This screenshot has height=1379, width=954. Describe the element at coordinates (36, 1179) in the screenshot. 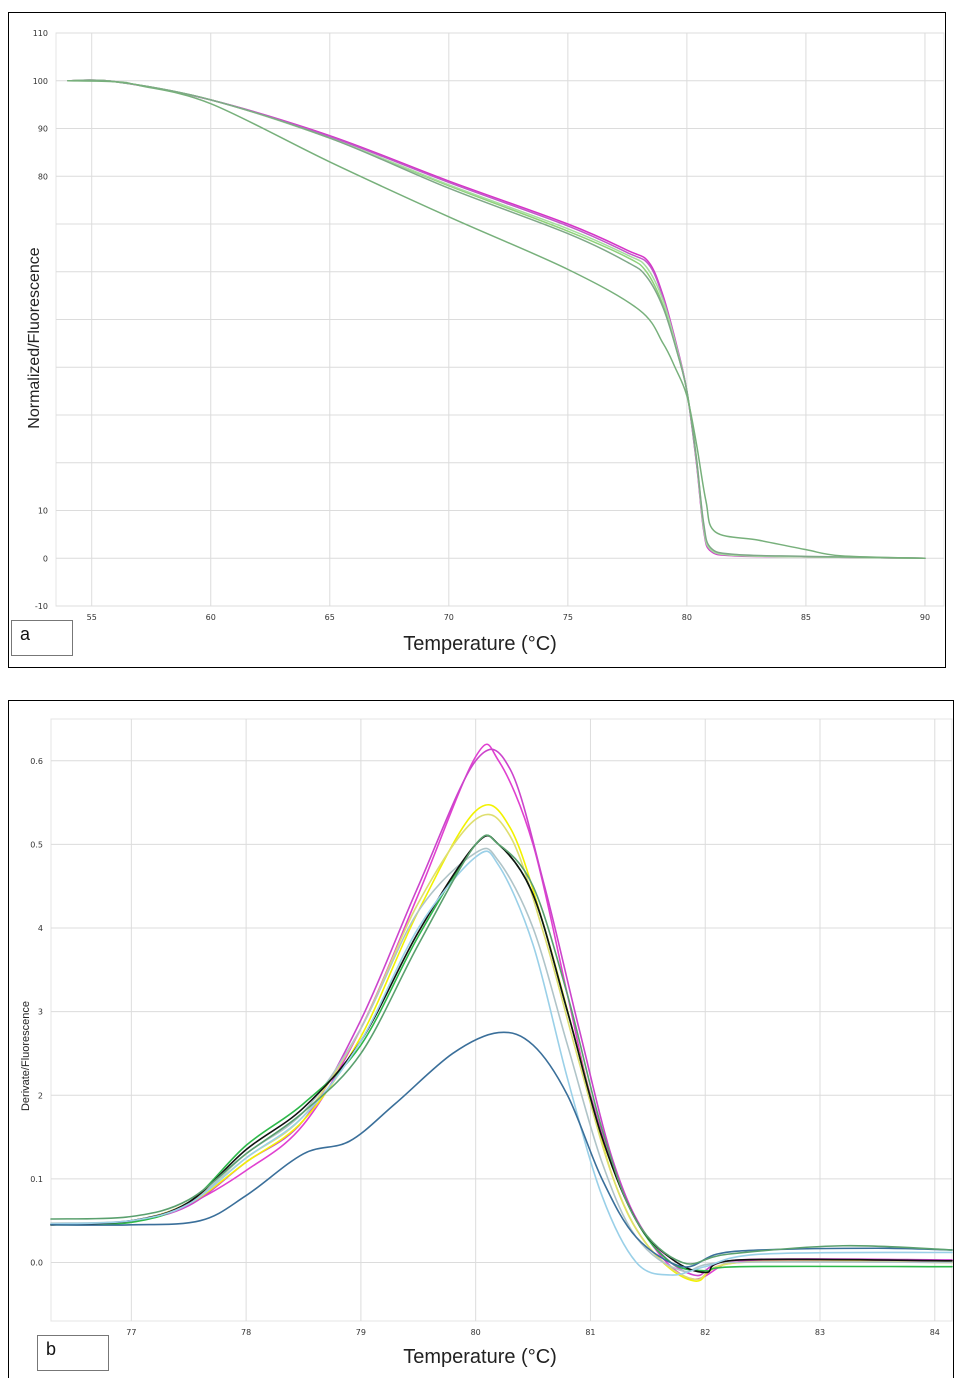

I see `y-tick-label: 0.1` at that location.